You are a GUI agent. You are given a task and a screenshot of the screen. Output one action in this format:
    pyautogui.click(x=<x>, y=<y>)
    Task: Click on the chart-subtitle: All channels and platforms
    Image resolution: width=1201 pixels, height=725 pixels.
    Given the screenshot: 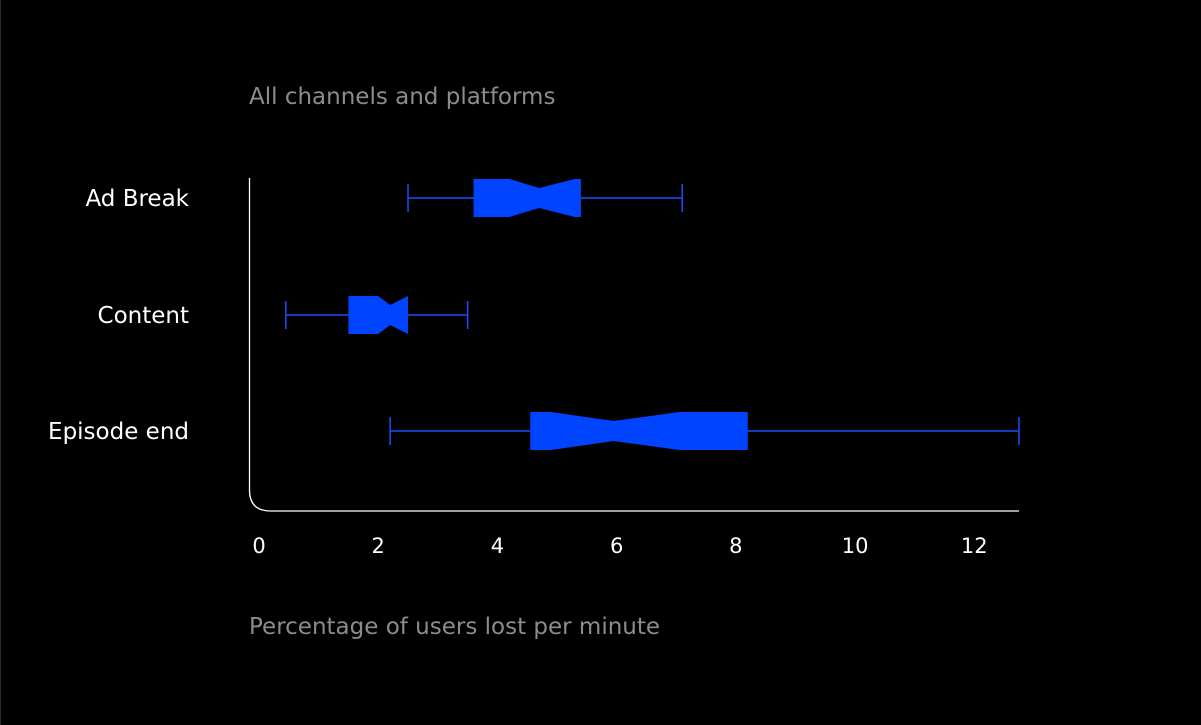 What is the action you would take?
    pyautogui.click(x=402, y=97)
    